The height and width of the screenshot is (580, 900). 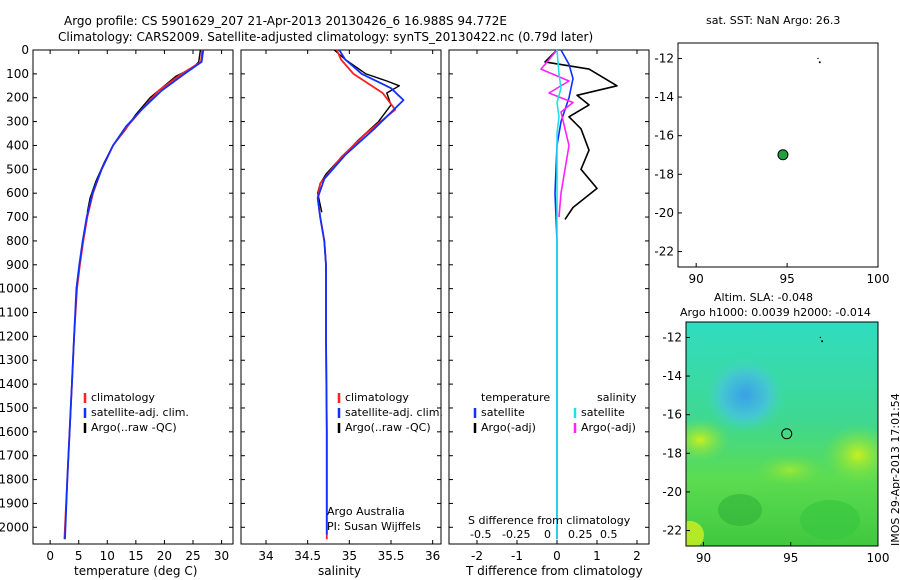 What do you see at coordinates (664, 174) in the screenshot?
I see `sst-map-ytick-label: -18` at bounding box center [664, 174].